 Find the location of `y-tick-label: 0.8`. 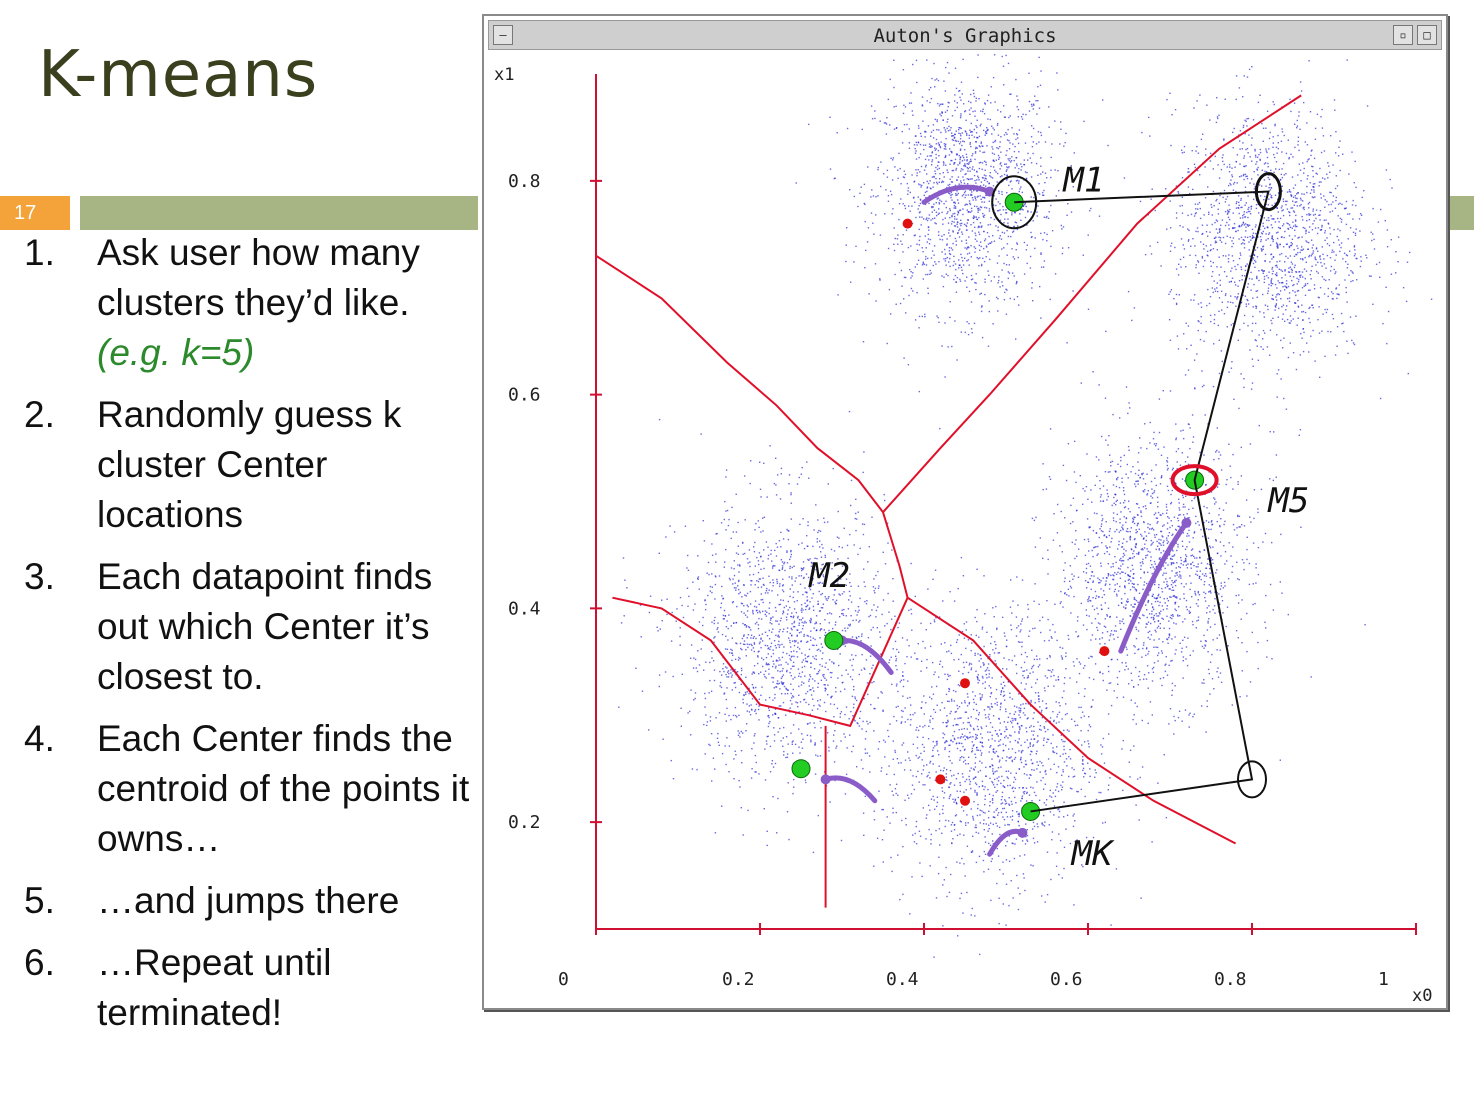

y-tick-label: 0.8 is located at coordinates (524, 181).